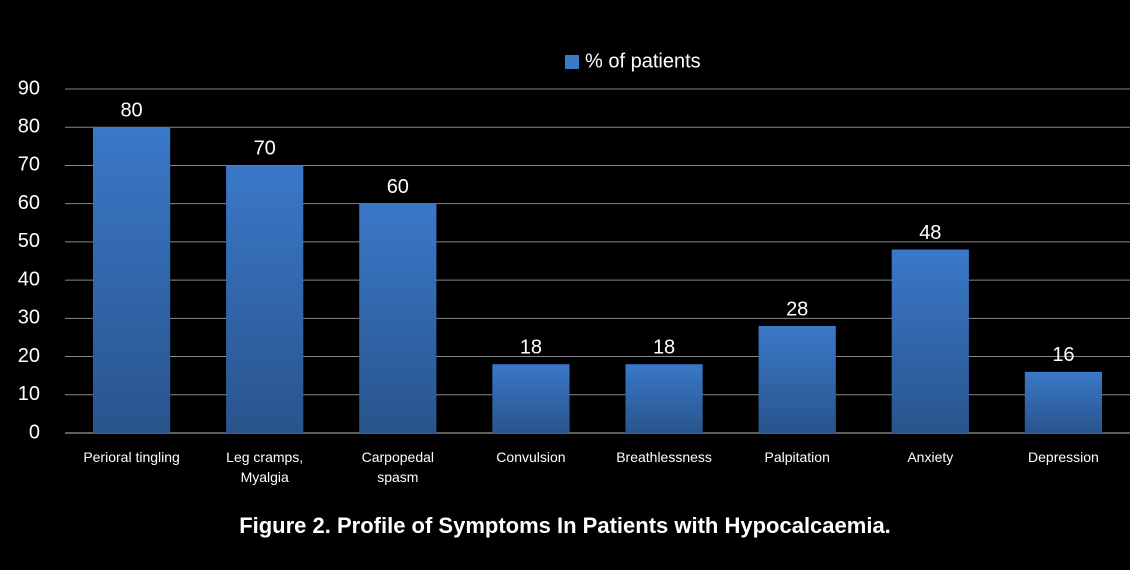 This screenshot has width=1130, height=570. What do you see at coordinates (930, 457) in the screenshot?
I see `x-tick-label: Anxiety` at bounding box center [930, 457].